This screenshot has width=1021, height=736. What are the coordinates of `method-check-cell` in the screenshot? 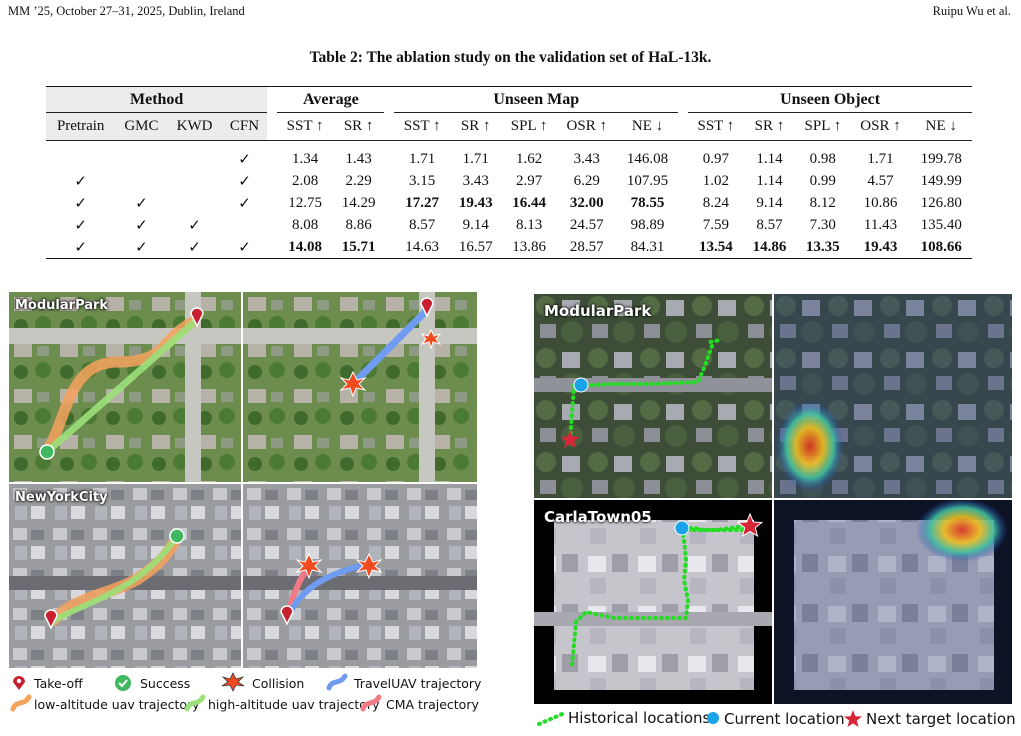 It's located at (141, 156).